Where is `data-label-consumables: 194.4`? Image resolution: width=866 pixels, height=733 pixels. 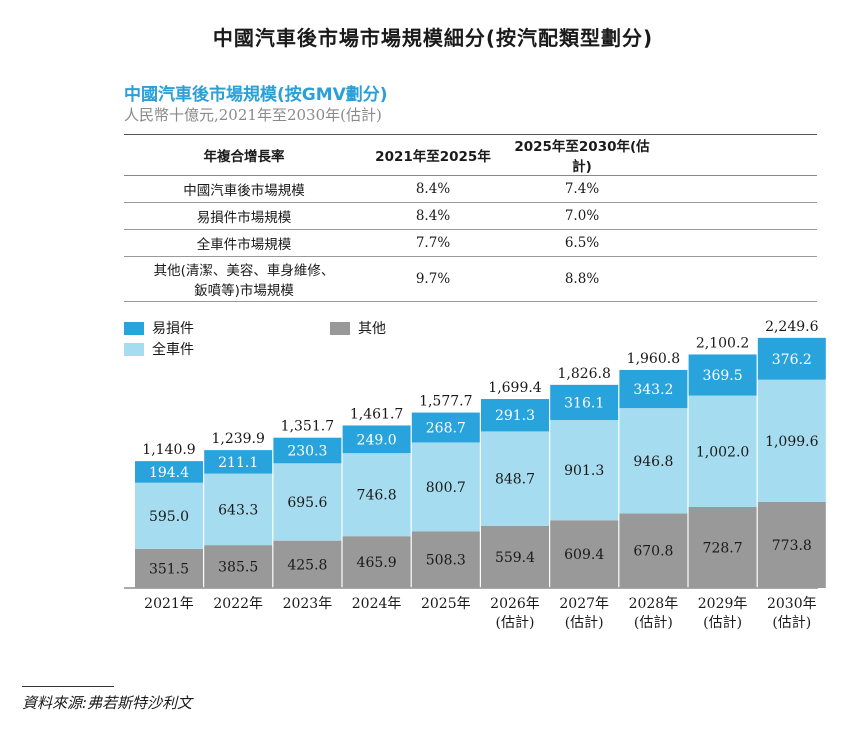 data-label-consumables: 194.4 is located at coordinates (169, 473).